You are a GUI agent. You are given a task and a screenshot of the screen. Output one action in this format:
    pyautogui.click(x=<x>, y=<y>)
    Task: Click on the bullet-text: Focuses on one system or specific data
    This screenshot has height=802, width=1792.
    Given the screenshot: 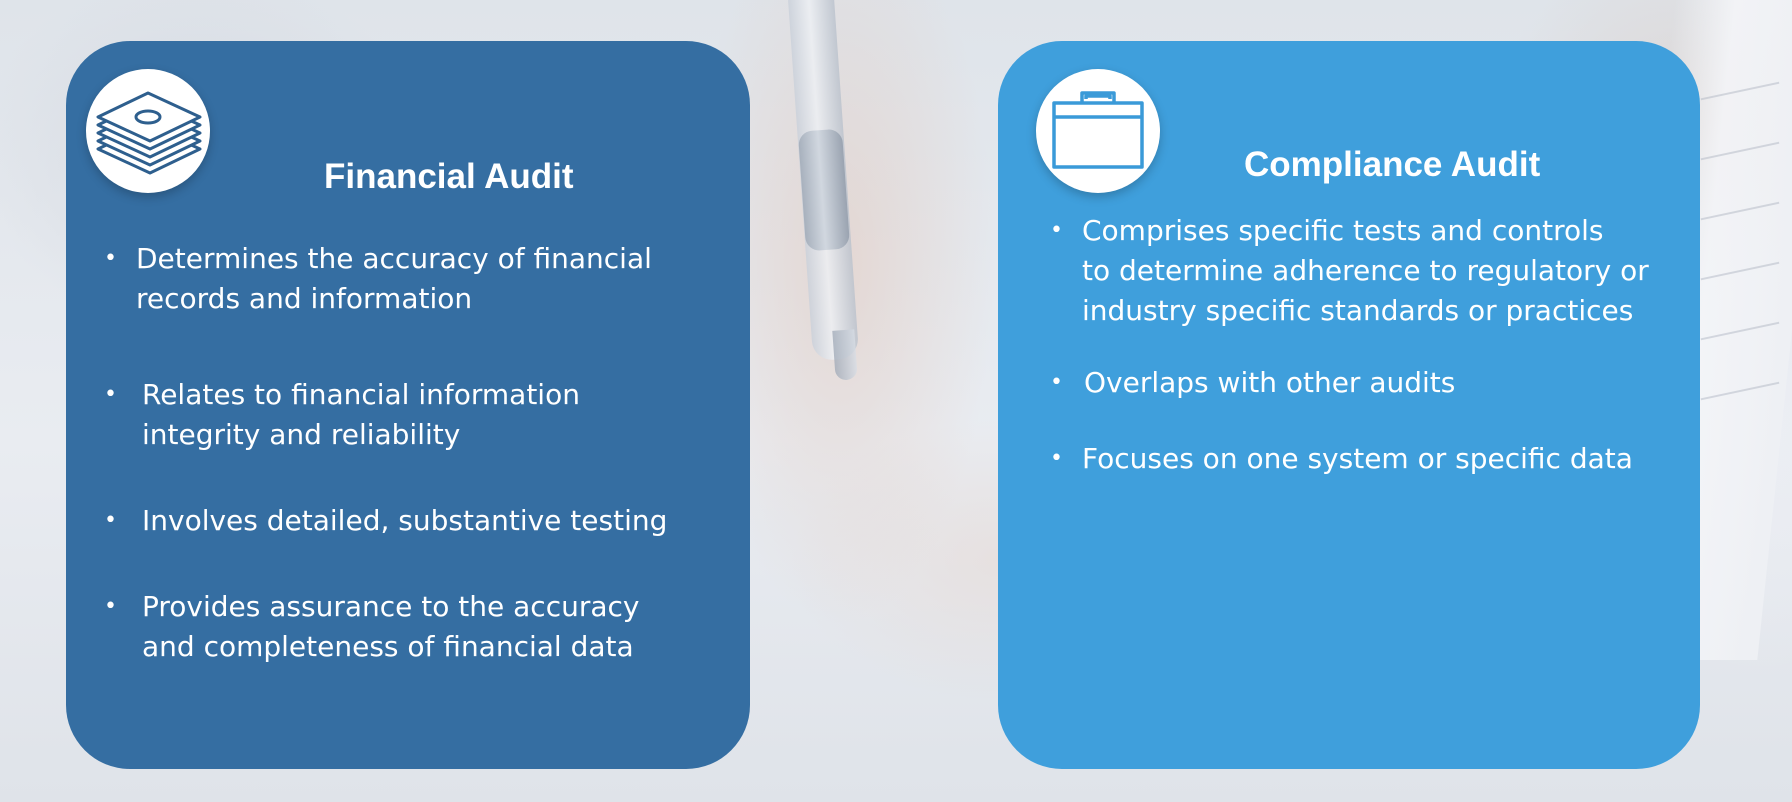 What is the action you would take?
    pyautogui.click(x=1357, y=458)
    